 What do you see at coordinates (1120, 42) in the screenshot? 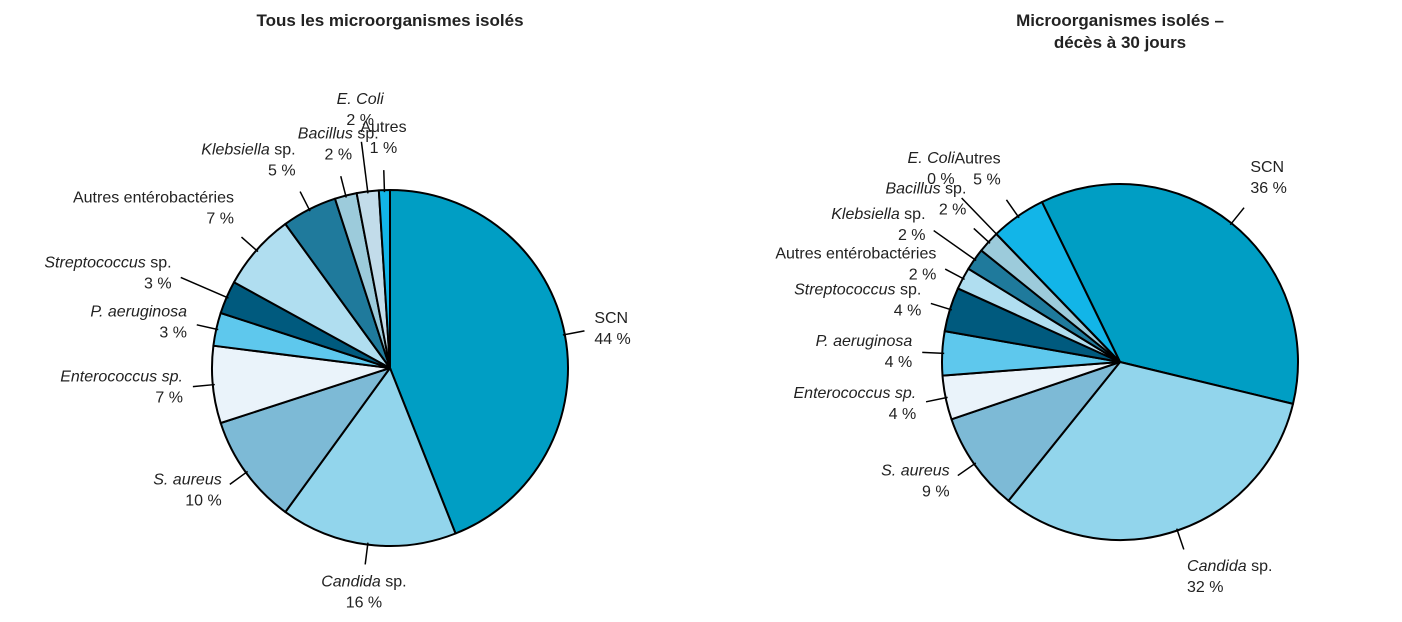
I see `chart-title: décès à 30 jours` at bounding box center [1120, 42].